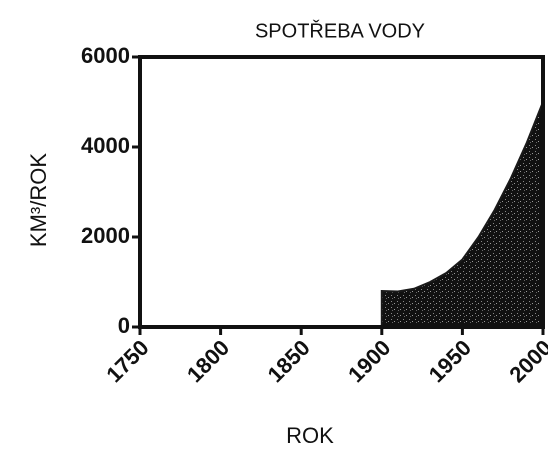  What do you see at coordinates (340, 30) in the screenshot?
I see `chart-title: SPOTŘEBA VODY` at bounding box center [340, 30].